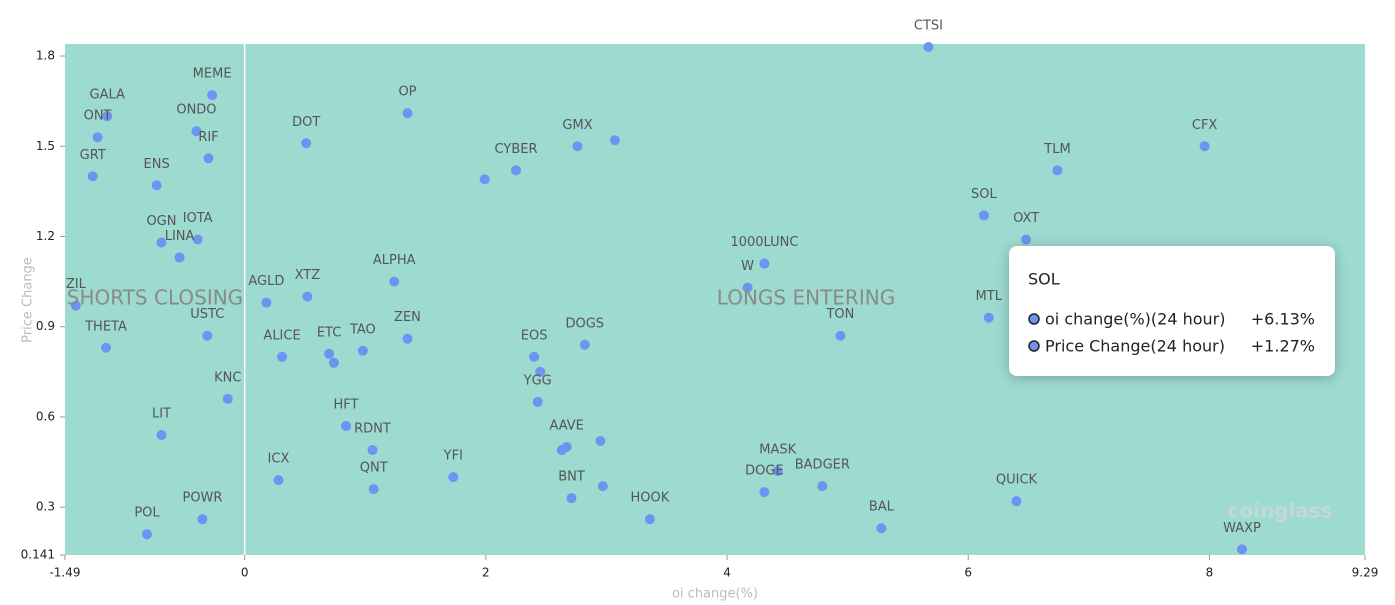 This screenshot has height=605, width=1395. I want to click on y-tick-label: 1.5, so click(45, 146).